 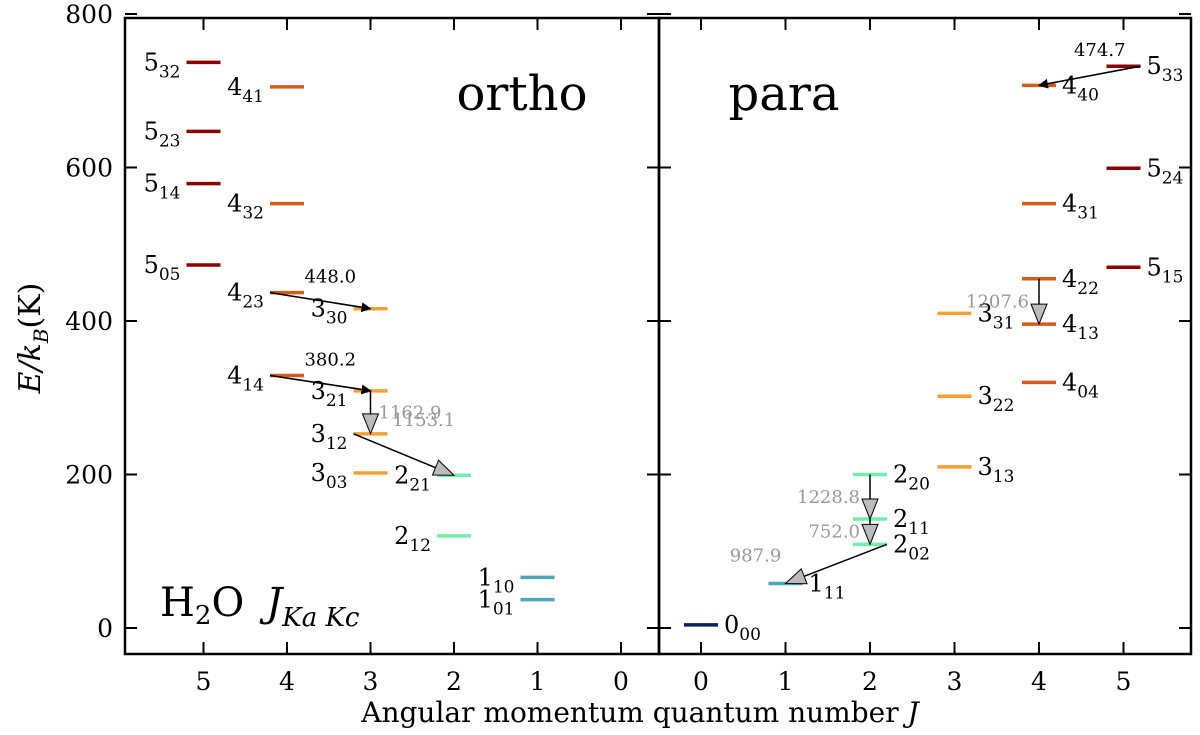 I want to click on level-label: 532, so click(x=162, y=65).